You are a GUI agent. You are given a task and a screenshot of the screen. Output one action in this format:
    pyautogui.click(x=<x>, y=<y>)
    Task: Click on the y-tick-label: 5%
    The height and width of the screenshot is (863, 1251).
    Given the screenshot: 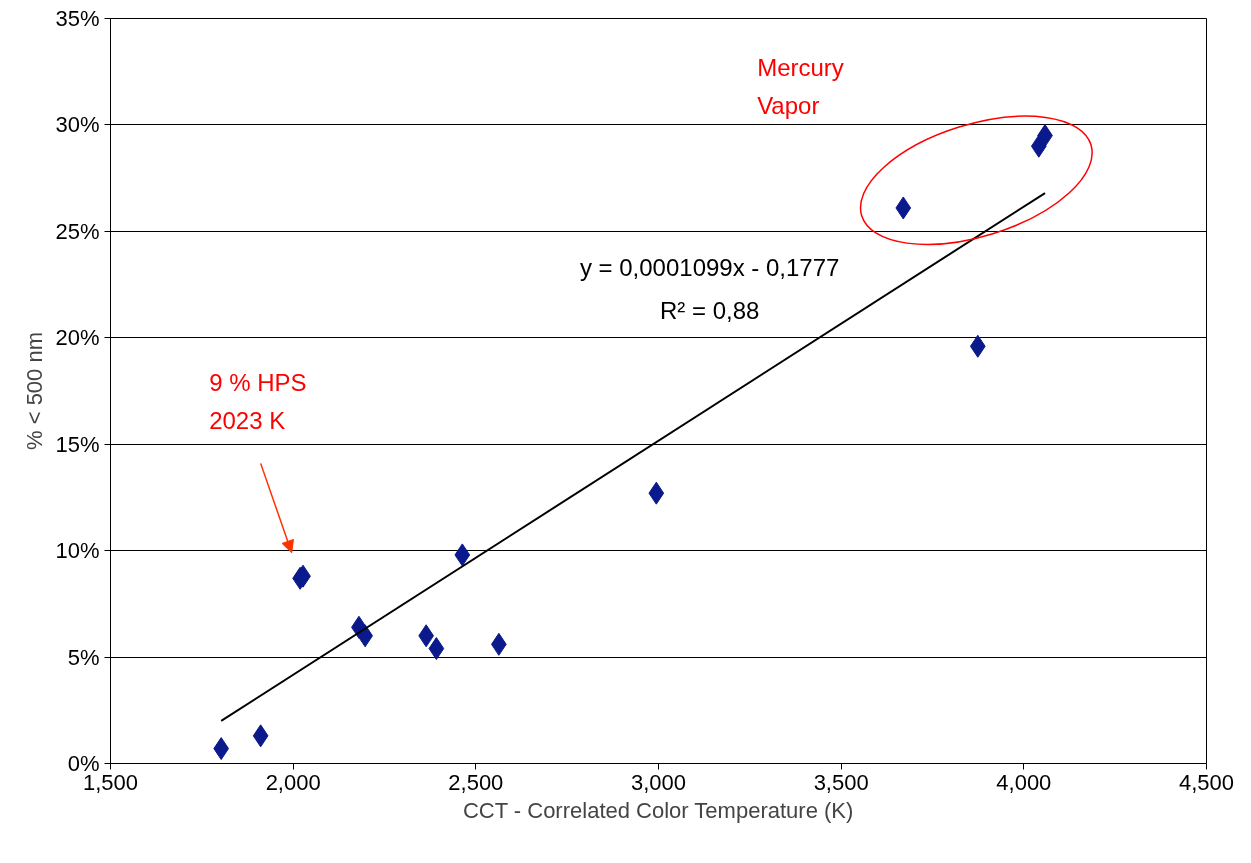 What is the action you would take?
    pyautogui.click(x=83, y=657)
    